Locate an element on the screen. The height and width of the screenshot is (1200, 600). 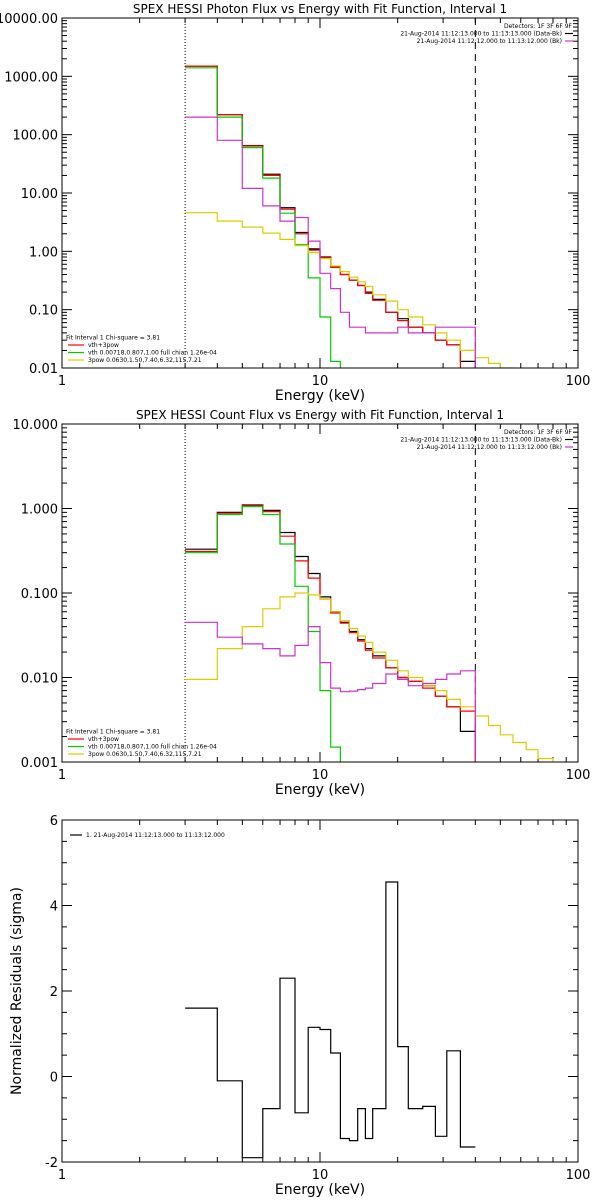
y-tick-label: 1000.00 is located at coordinates (31, 77).